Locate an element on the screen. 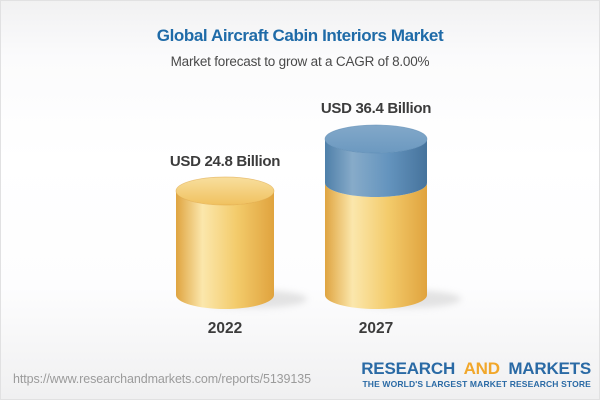 This screenshot has width=600, height=400. bar-2027-top is located at coordinates (376, 139).